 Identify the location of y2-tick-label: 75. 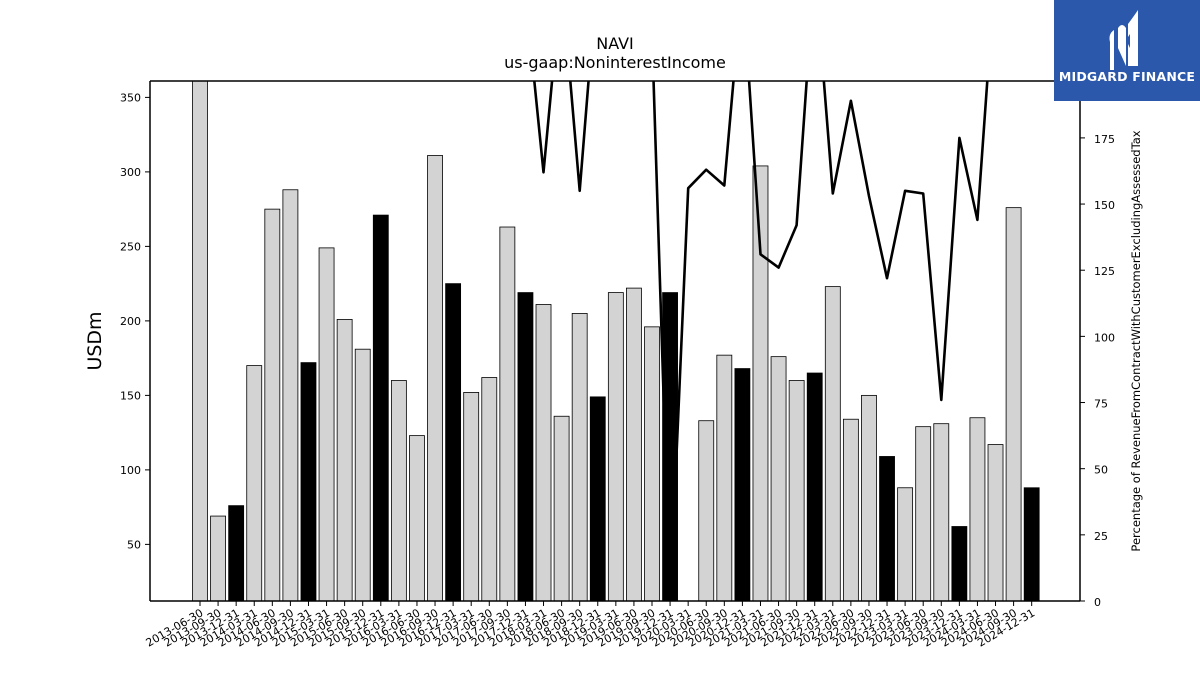
(1101, 404).